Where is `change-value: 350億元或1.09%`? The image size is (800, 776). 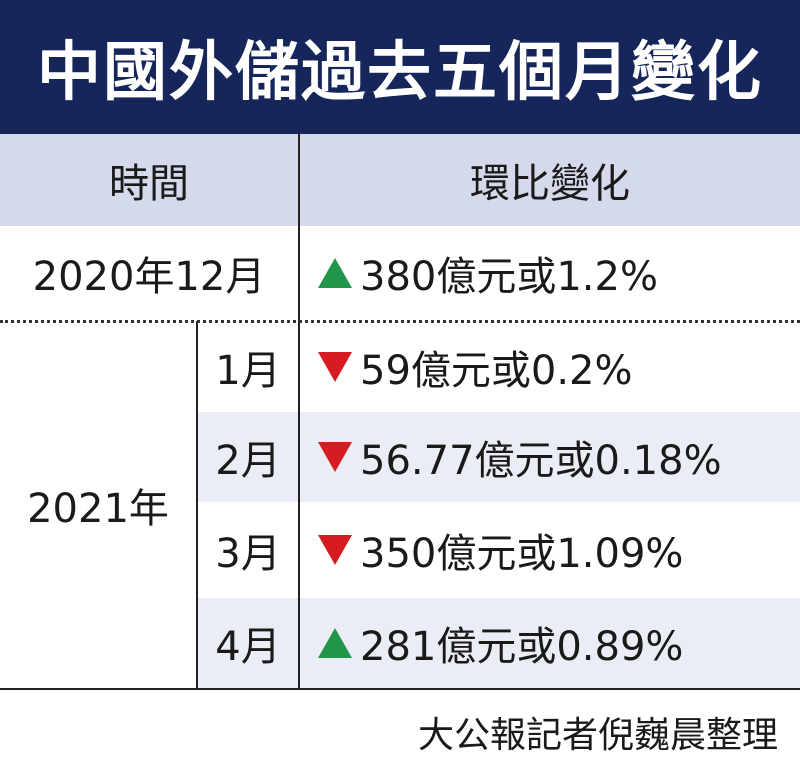 change-value: 350億元或1.09% is located at coordinates (522, 554).